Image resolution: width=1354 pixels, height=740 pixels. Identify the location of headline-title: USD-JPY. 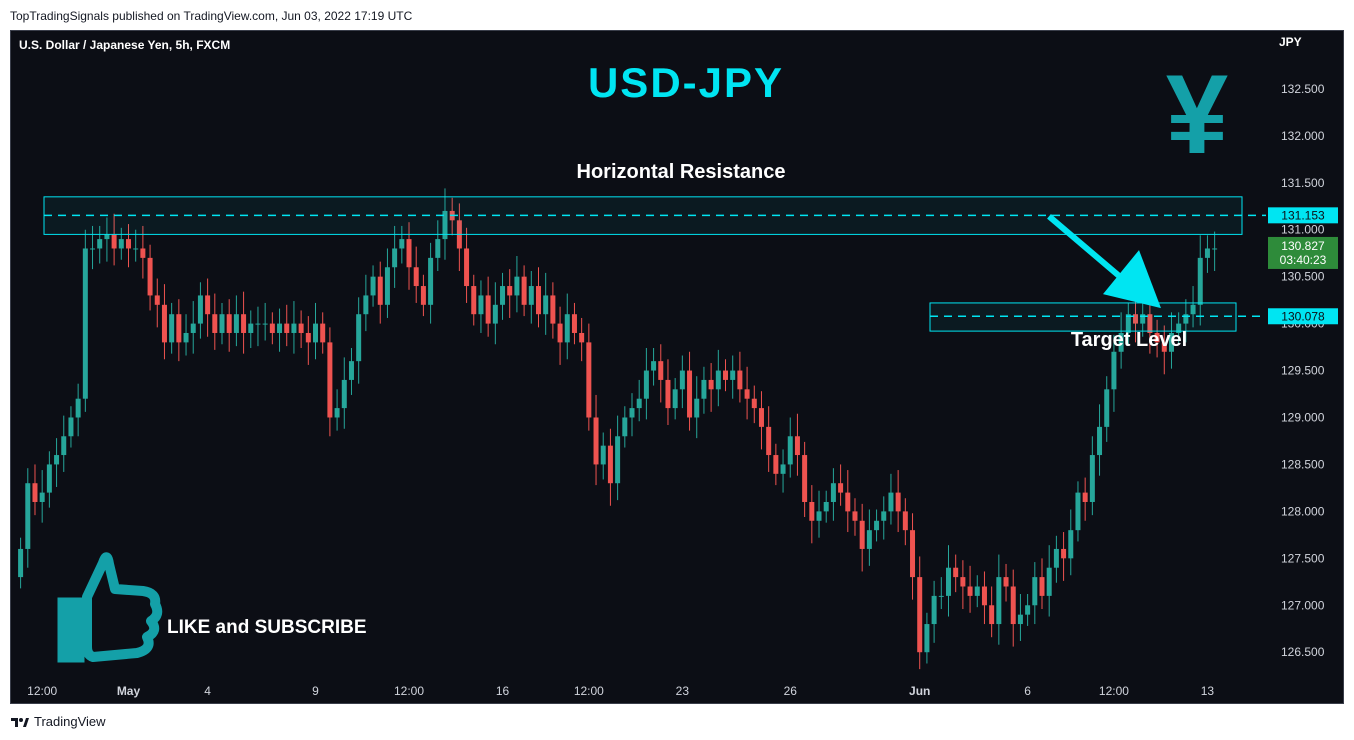
(686, 82).